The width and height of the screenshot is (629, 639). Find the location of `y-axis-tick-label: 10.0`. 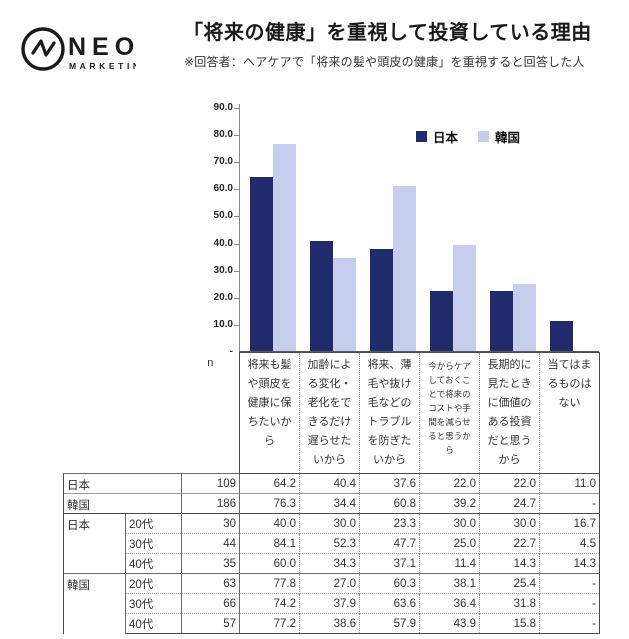

y-axis-tick-label: 10.0 is located at coordinates (223, 324).